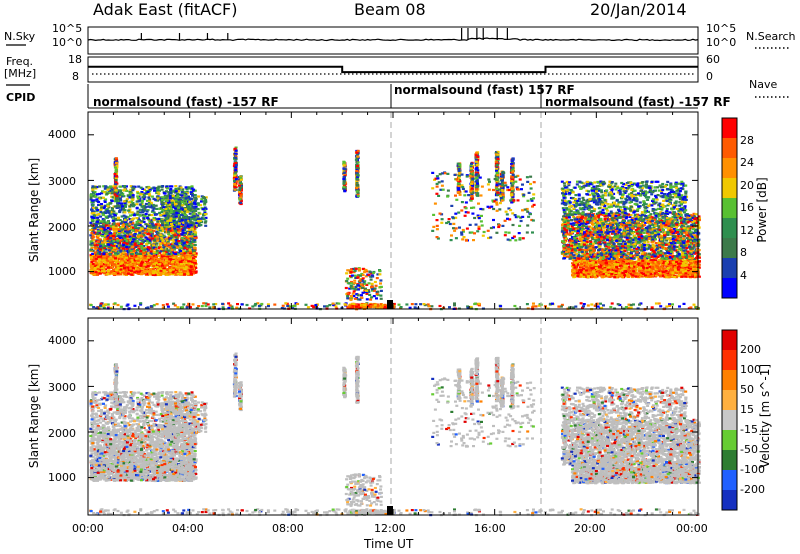 This screenshot has width=800, height=554. What do you see at coordinates (638, 102) in the screenshot?
I see `cpid-segment-3: normalsound (fast) -157 RF` at bounding box center [638, 102].